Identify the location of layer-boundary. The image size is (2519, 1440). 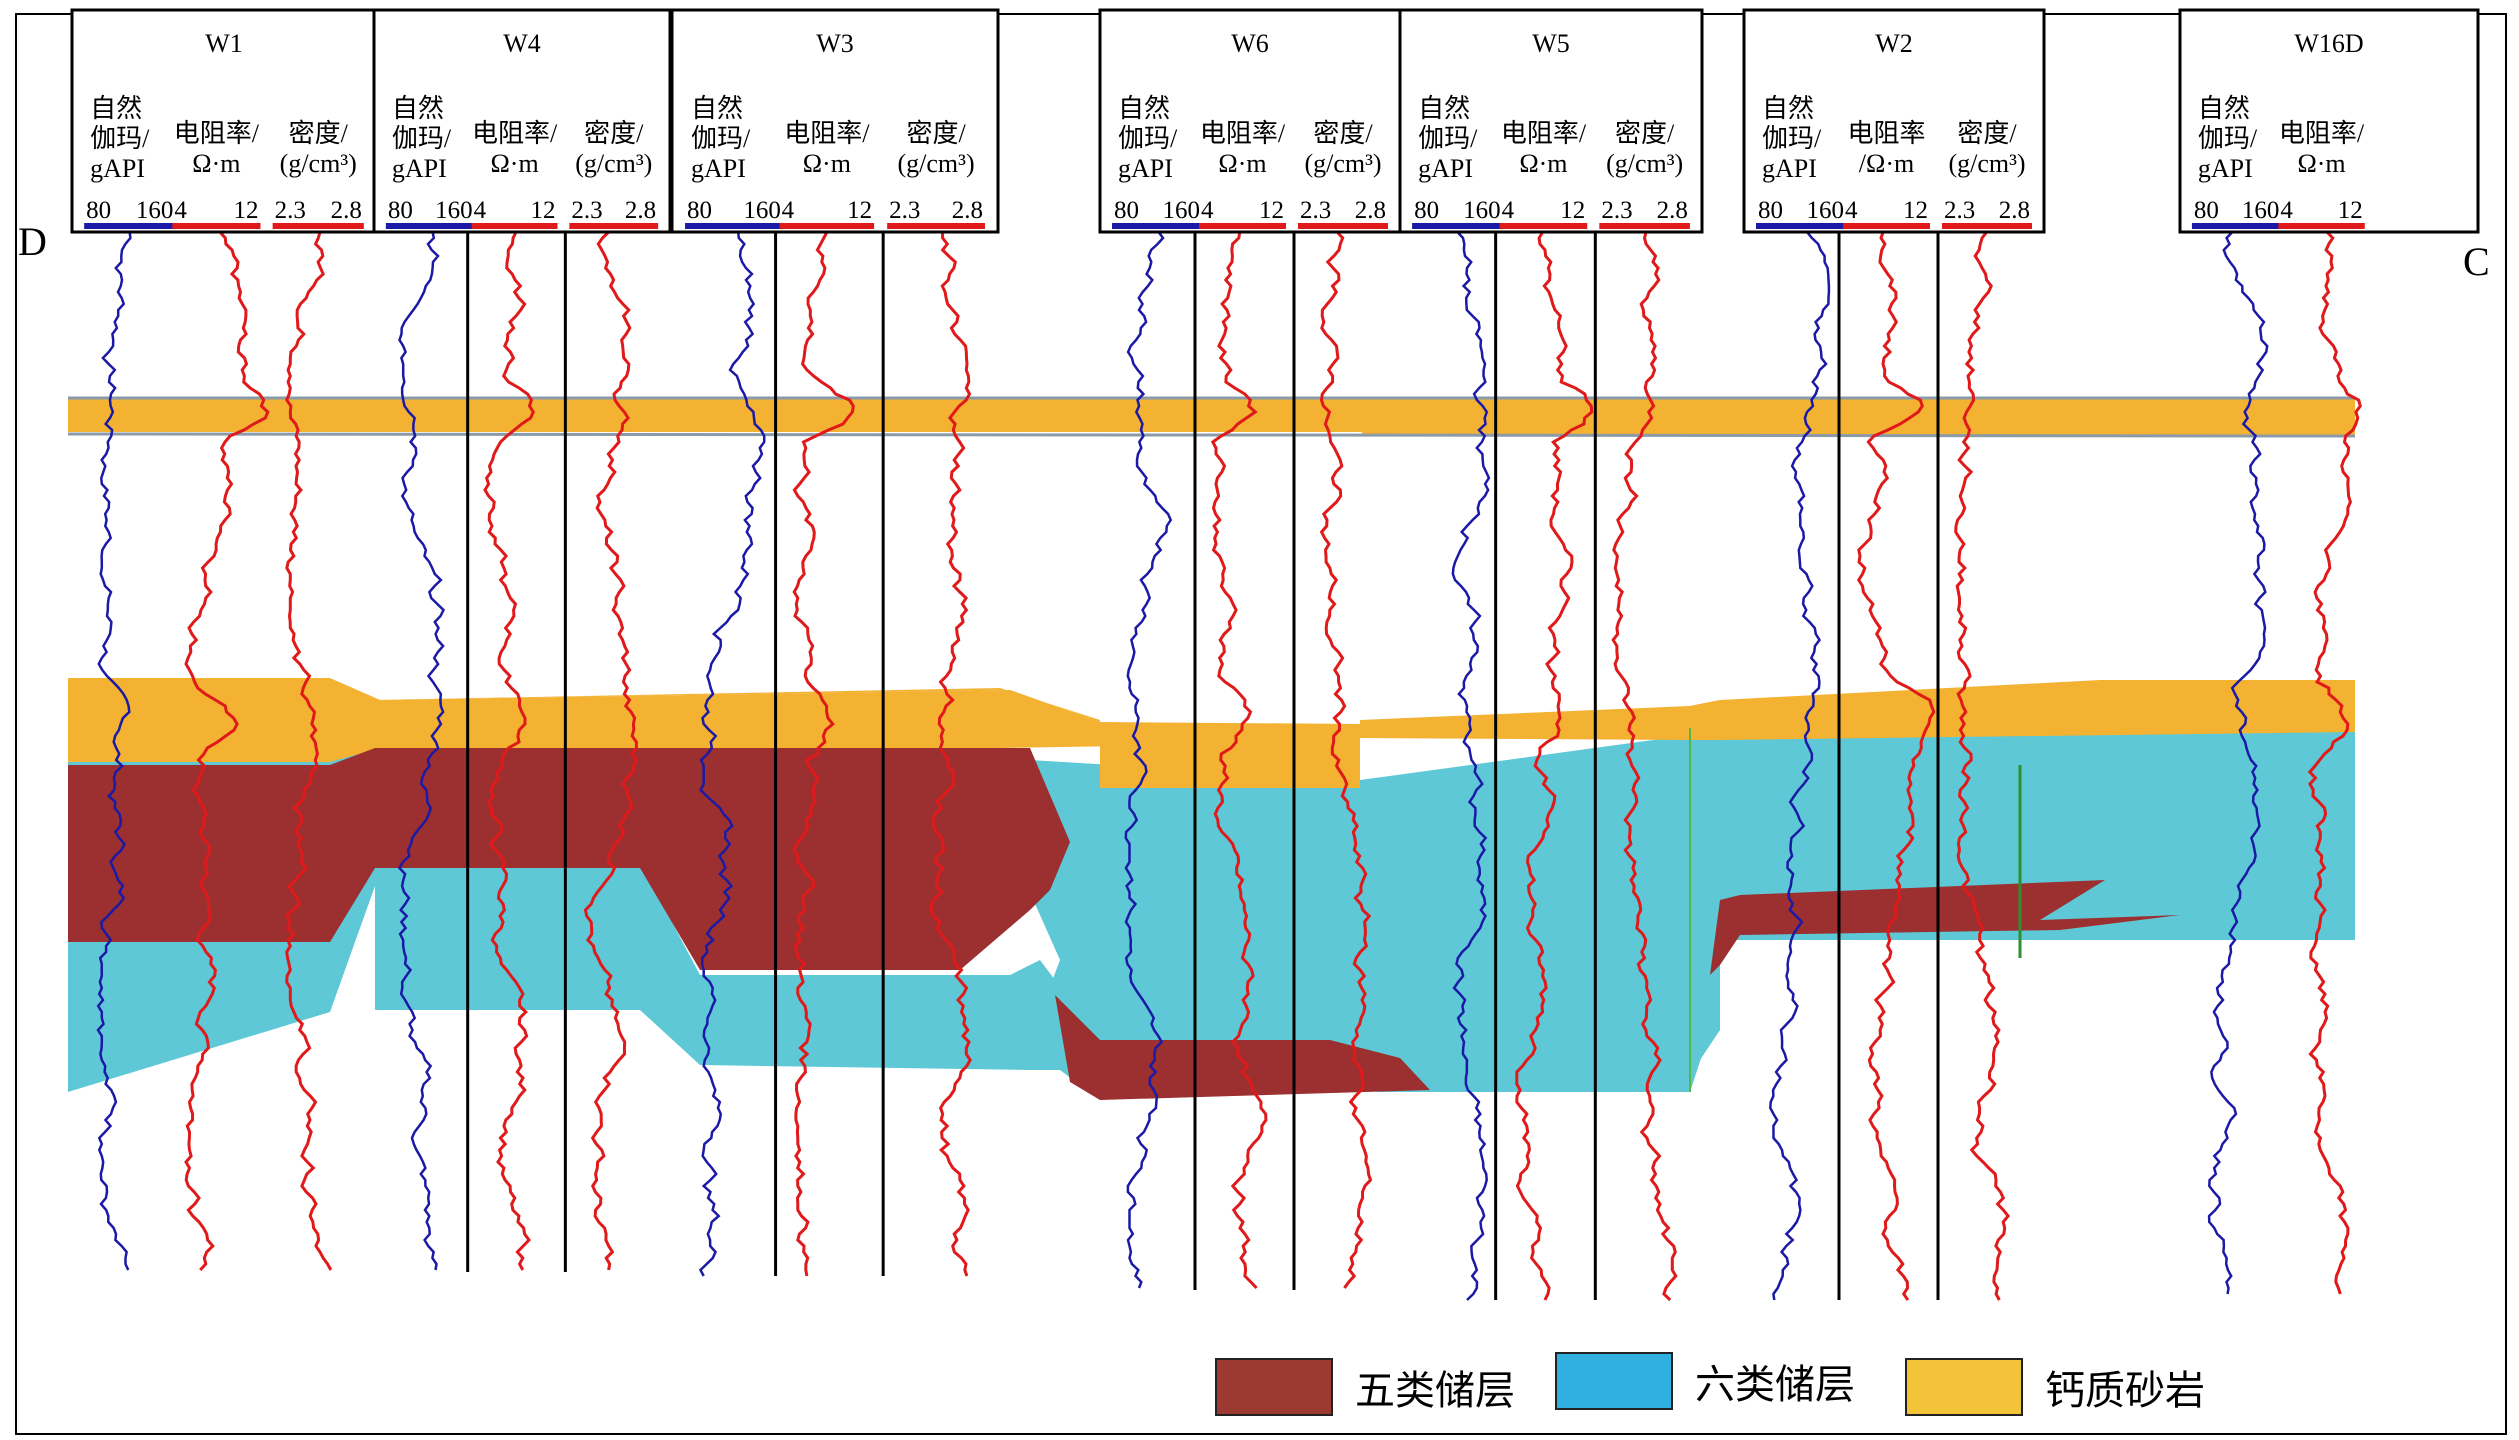
(1211, 435).